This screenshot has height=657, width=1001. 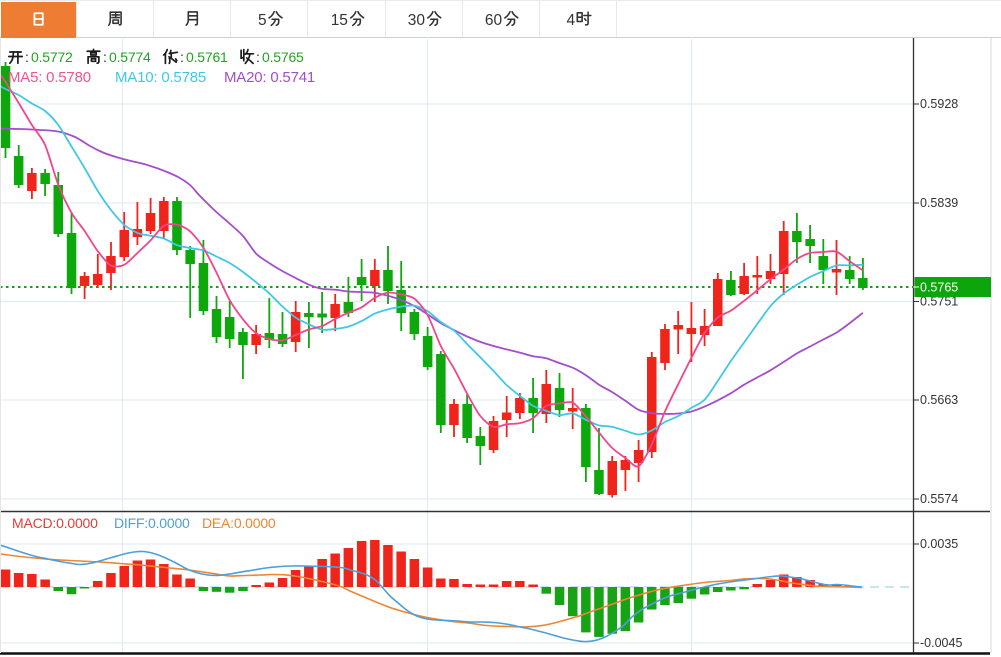 What do you see at coordinates (55, 523) in the screenshot?
I see `svg-text: MACD:0.0000` at bounding box center [55, 523].